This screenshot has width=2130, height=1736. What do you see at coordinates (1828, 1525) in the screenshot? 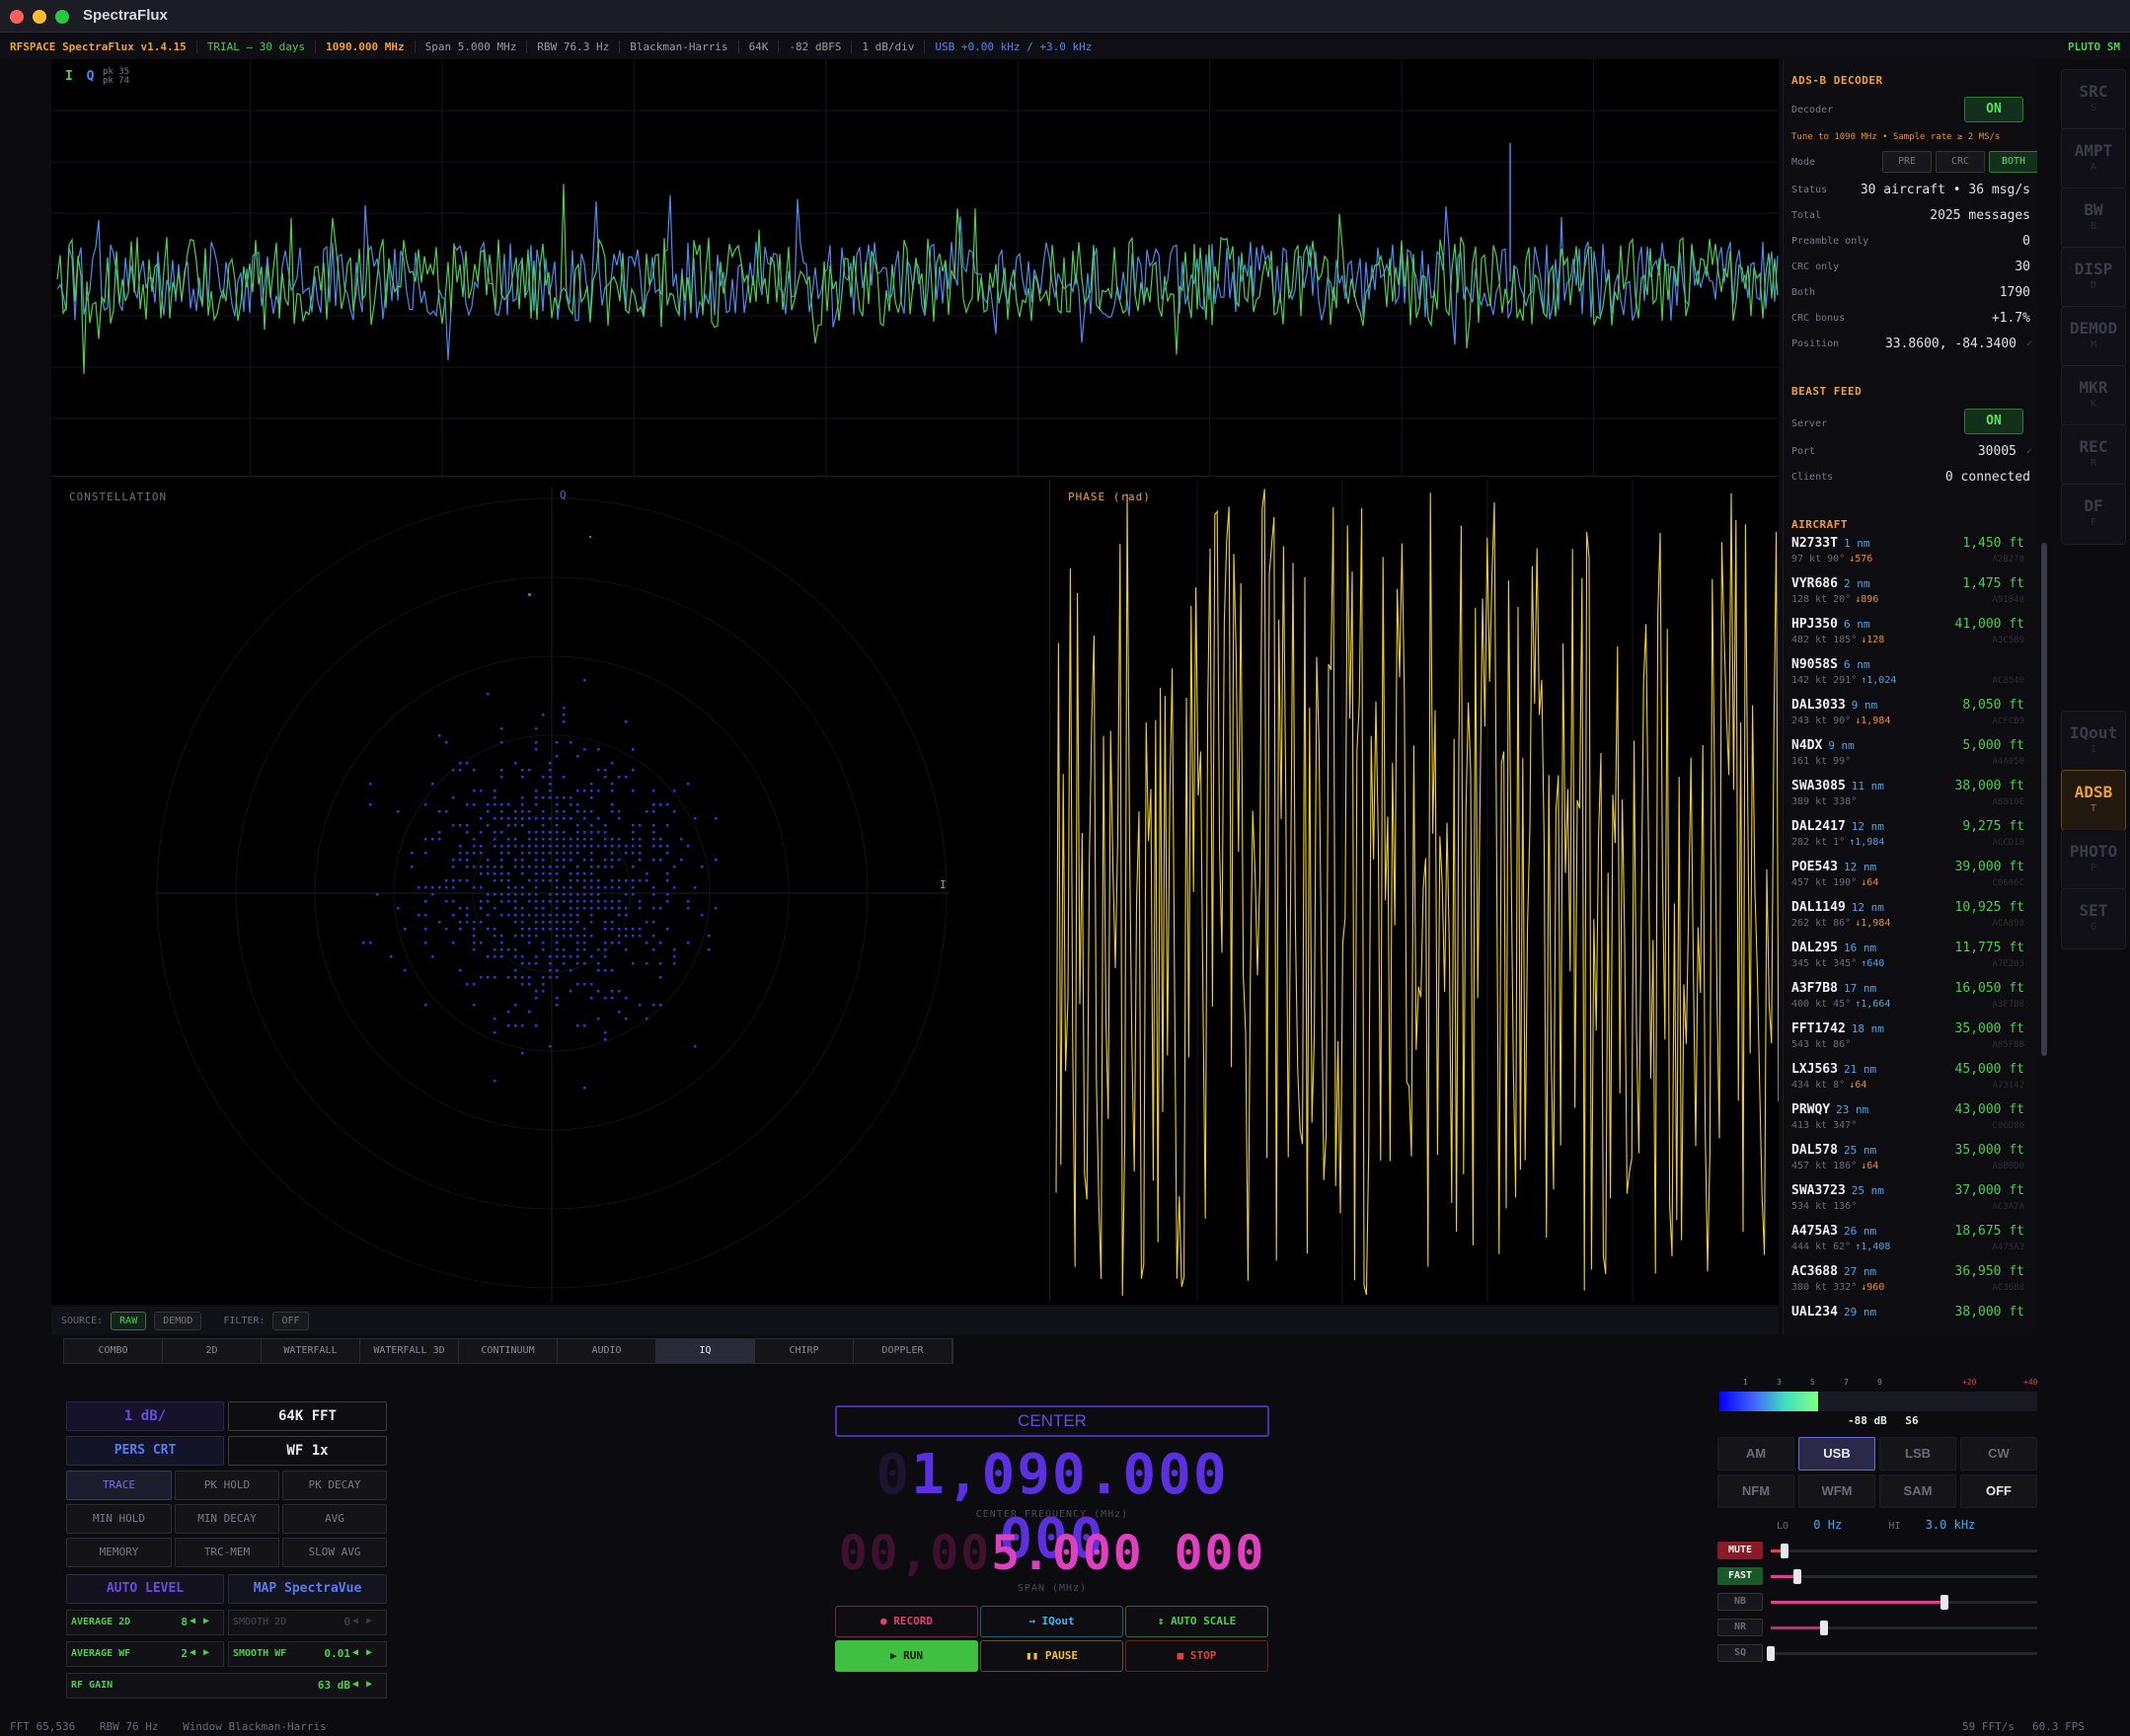
I see `lo-value: 0 Hz` at bounding box center [1828, 1525].